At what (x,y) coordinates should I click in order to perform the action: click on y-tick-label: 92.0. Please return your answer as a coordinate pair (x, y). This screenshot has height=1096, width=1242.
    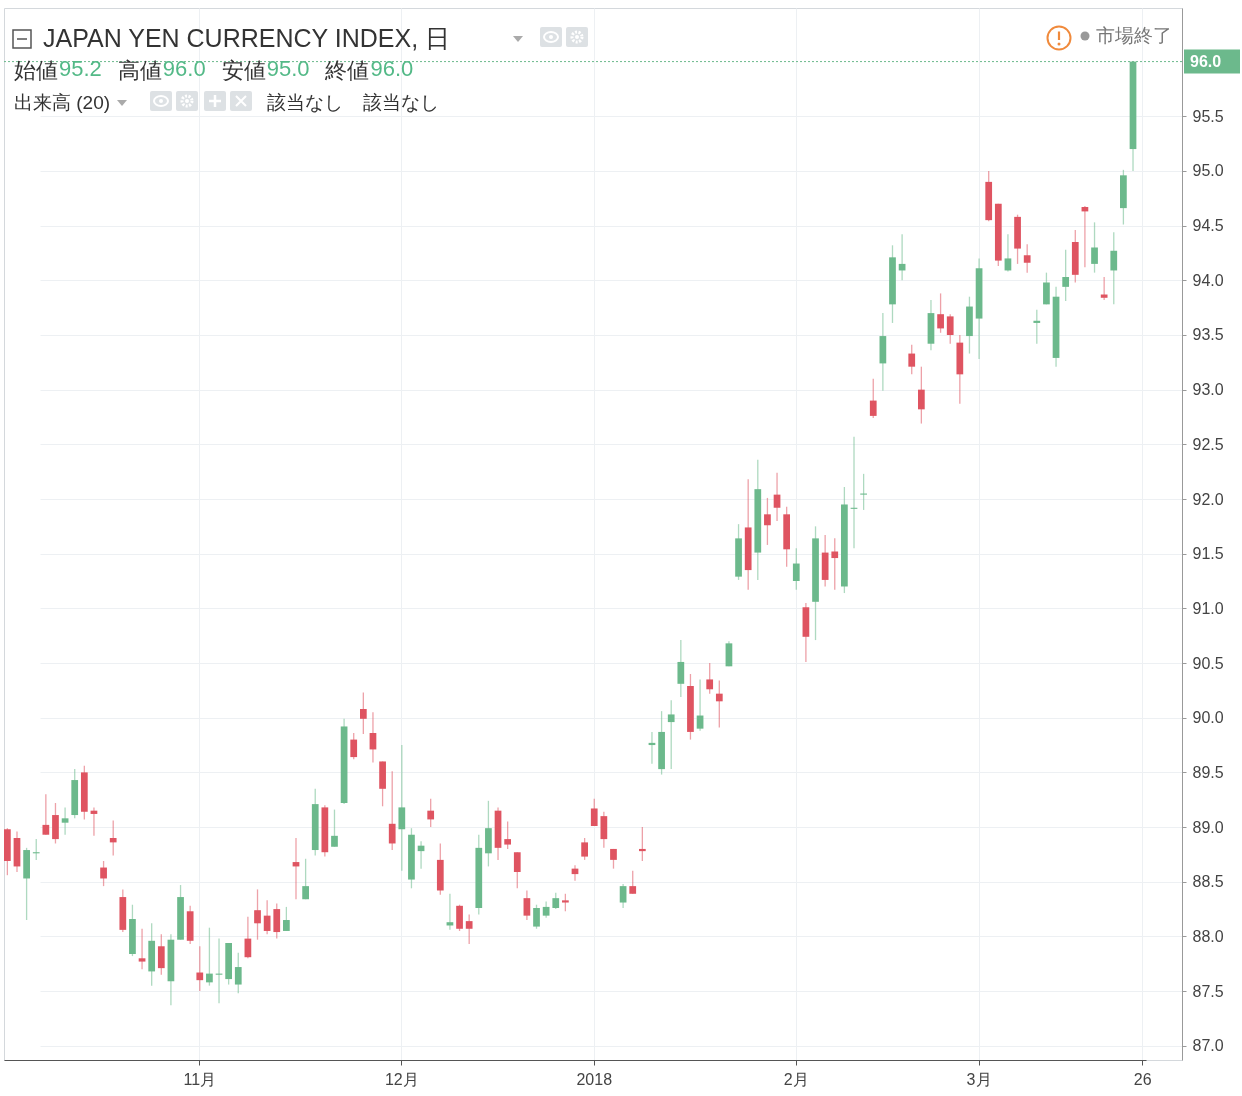
    Looking at the image, I should click on (1208, 499).